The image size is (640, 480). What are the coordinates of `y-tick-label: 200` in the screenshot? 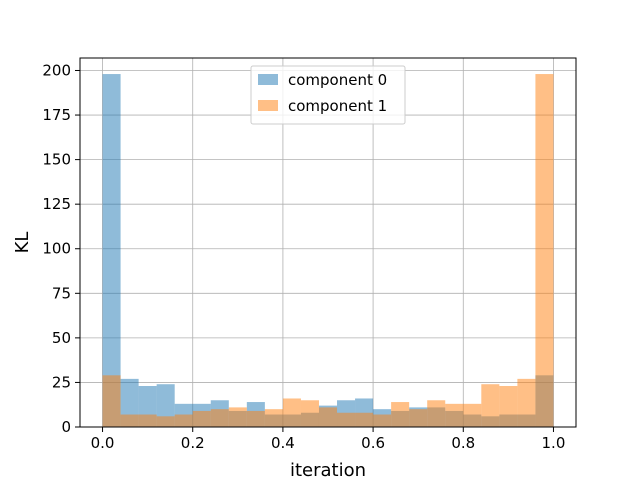 It's located at (56, 70).